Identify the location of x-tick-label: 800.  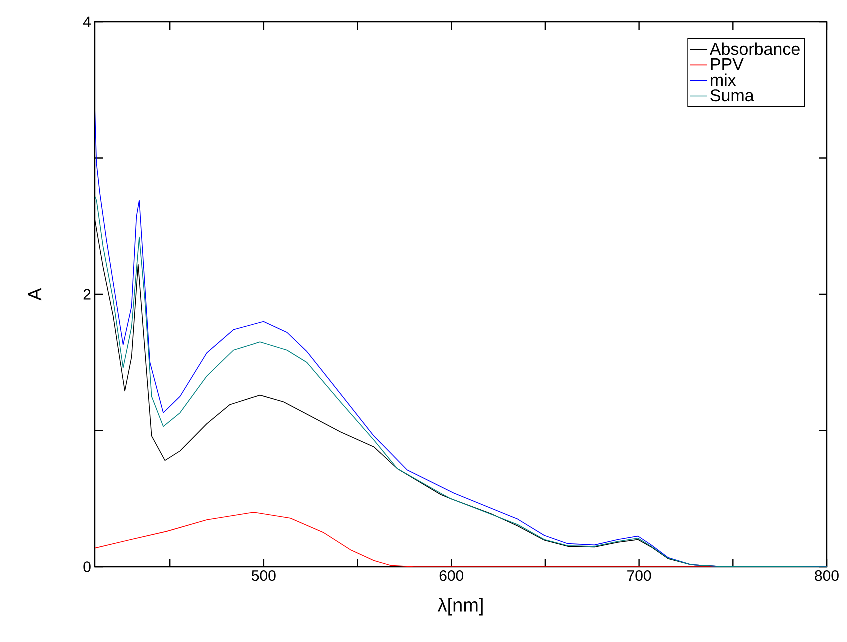
(827, 576).